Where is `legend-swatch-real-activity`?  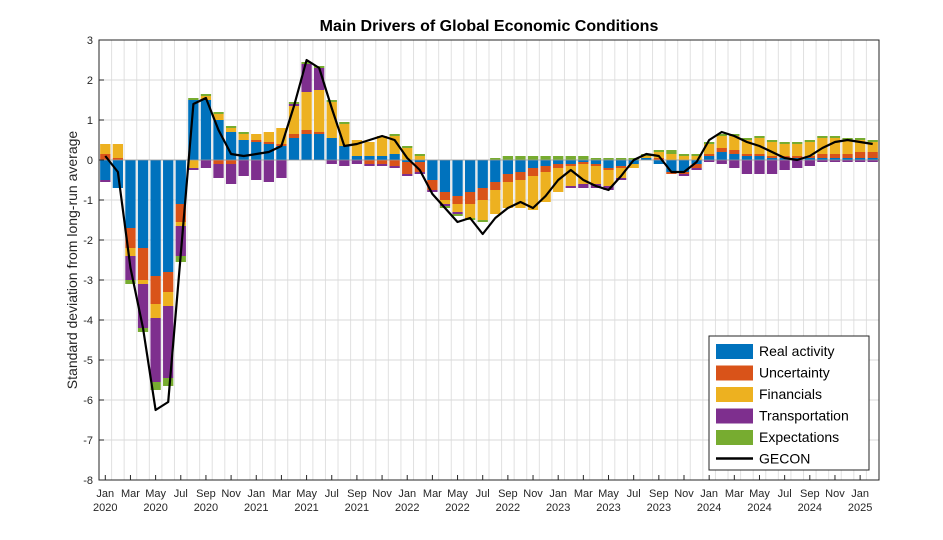
legend-swatch-real-activity is located at coordinates (734, 351).